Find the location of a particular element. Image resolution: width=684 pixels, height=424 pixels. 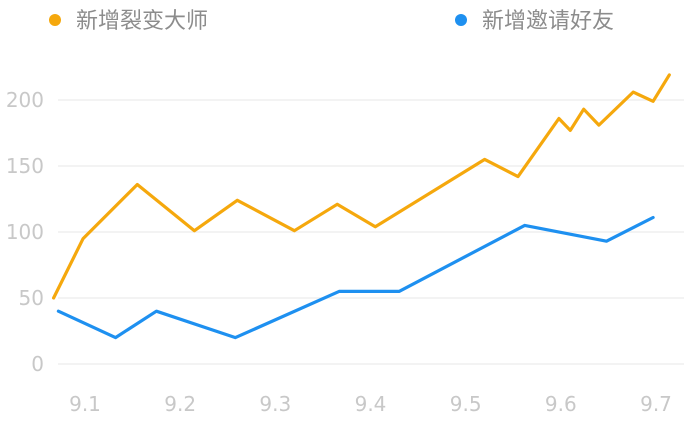

x-axis: 9.1 9.2 9.3 9.4 9.5 9.6 9.7 is located at coordinates (370, 404).